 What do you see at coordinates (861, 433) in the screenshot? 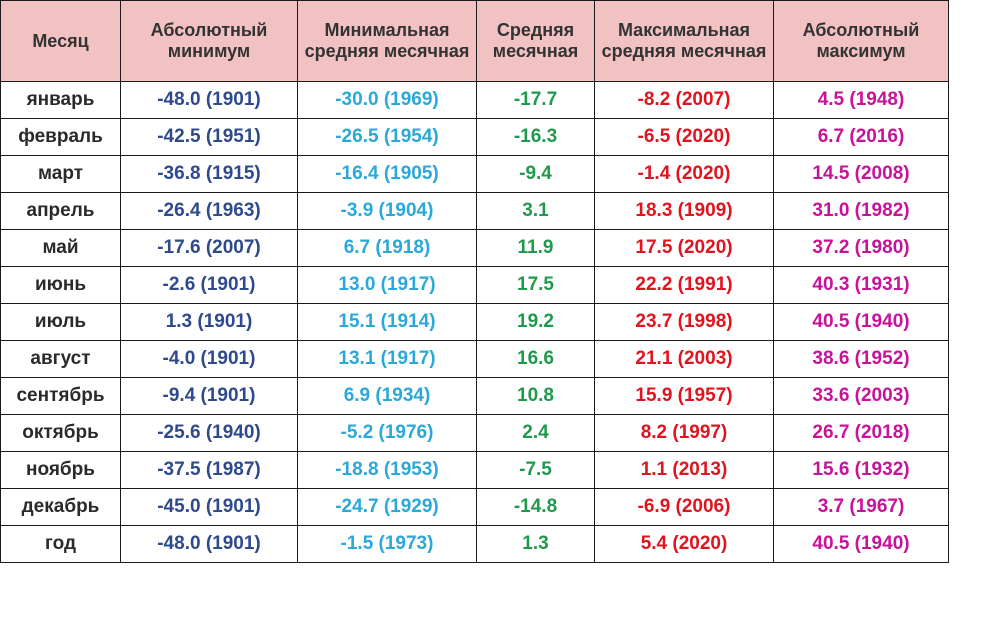
I see `cell-abs-max: 26.7 (2018)` at bounding box center [861, 433].